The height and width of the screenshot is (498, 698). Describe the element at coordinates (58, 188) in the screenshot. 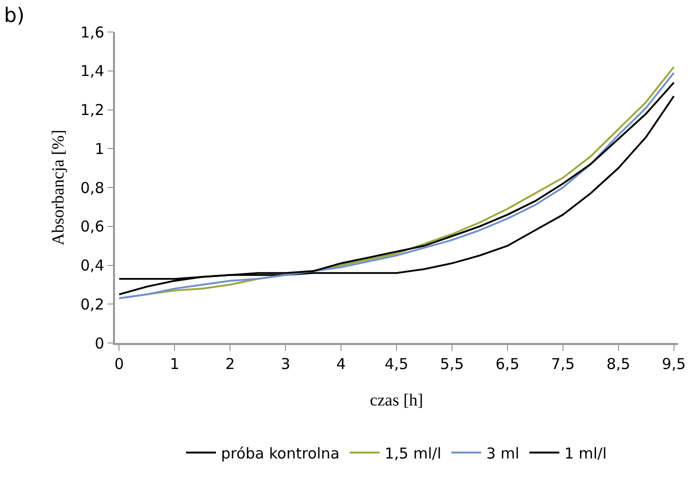

I see `y-axis-title: Absorbancja [%]` at that location.